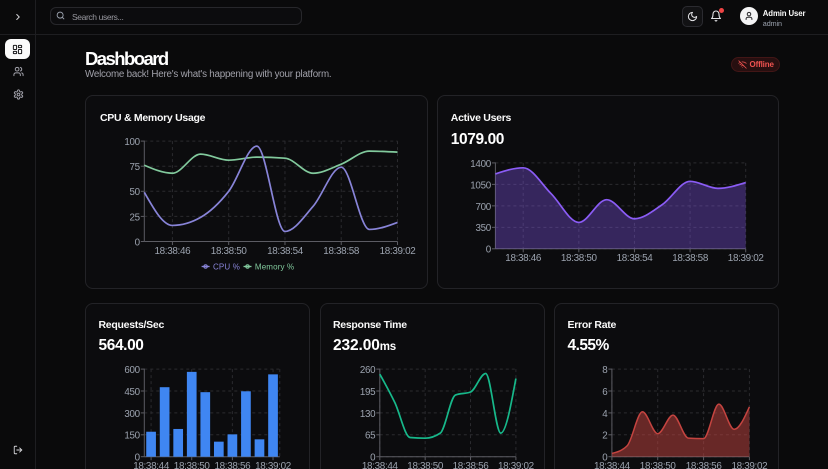  What do you see at coordinates (132, 142) in the screenshot?
I see `svg-text: 100` at bounding box center [132, 142].